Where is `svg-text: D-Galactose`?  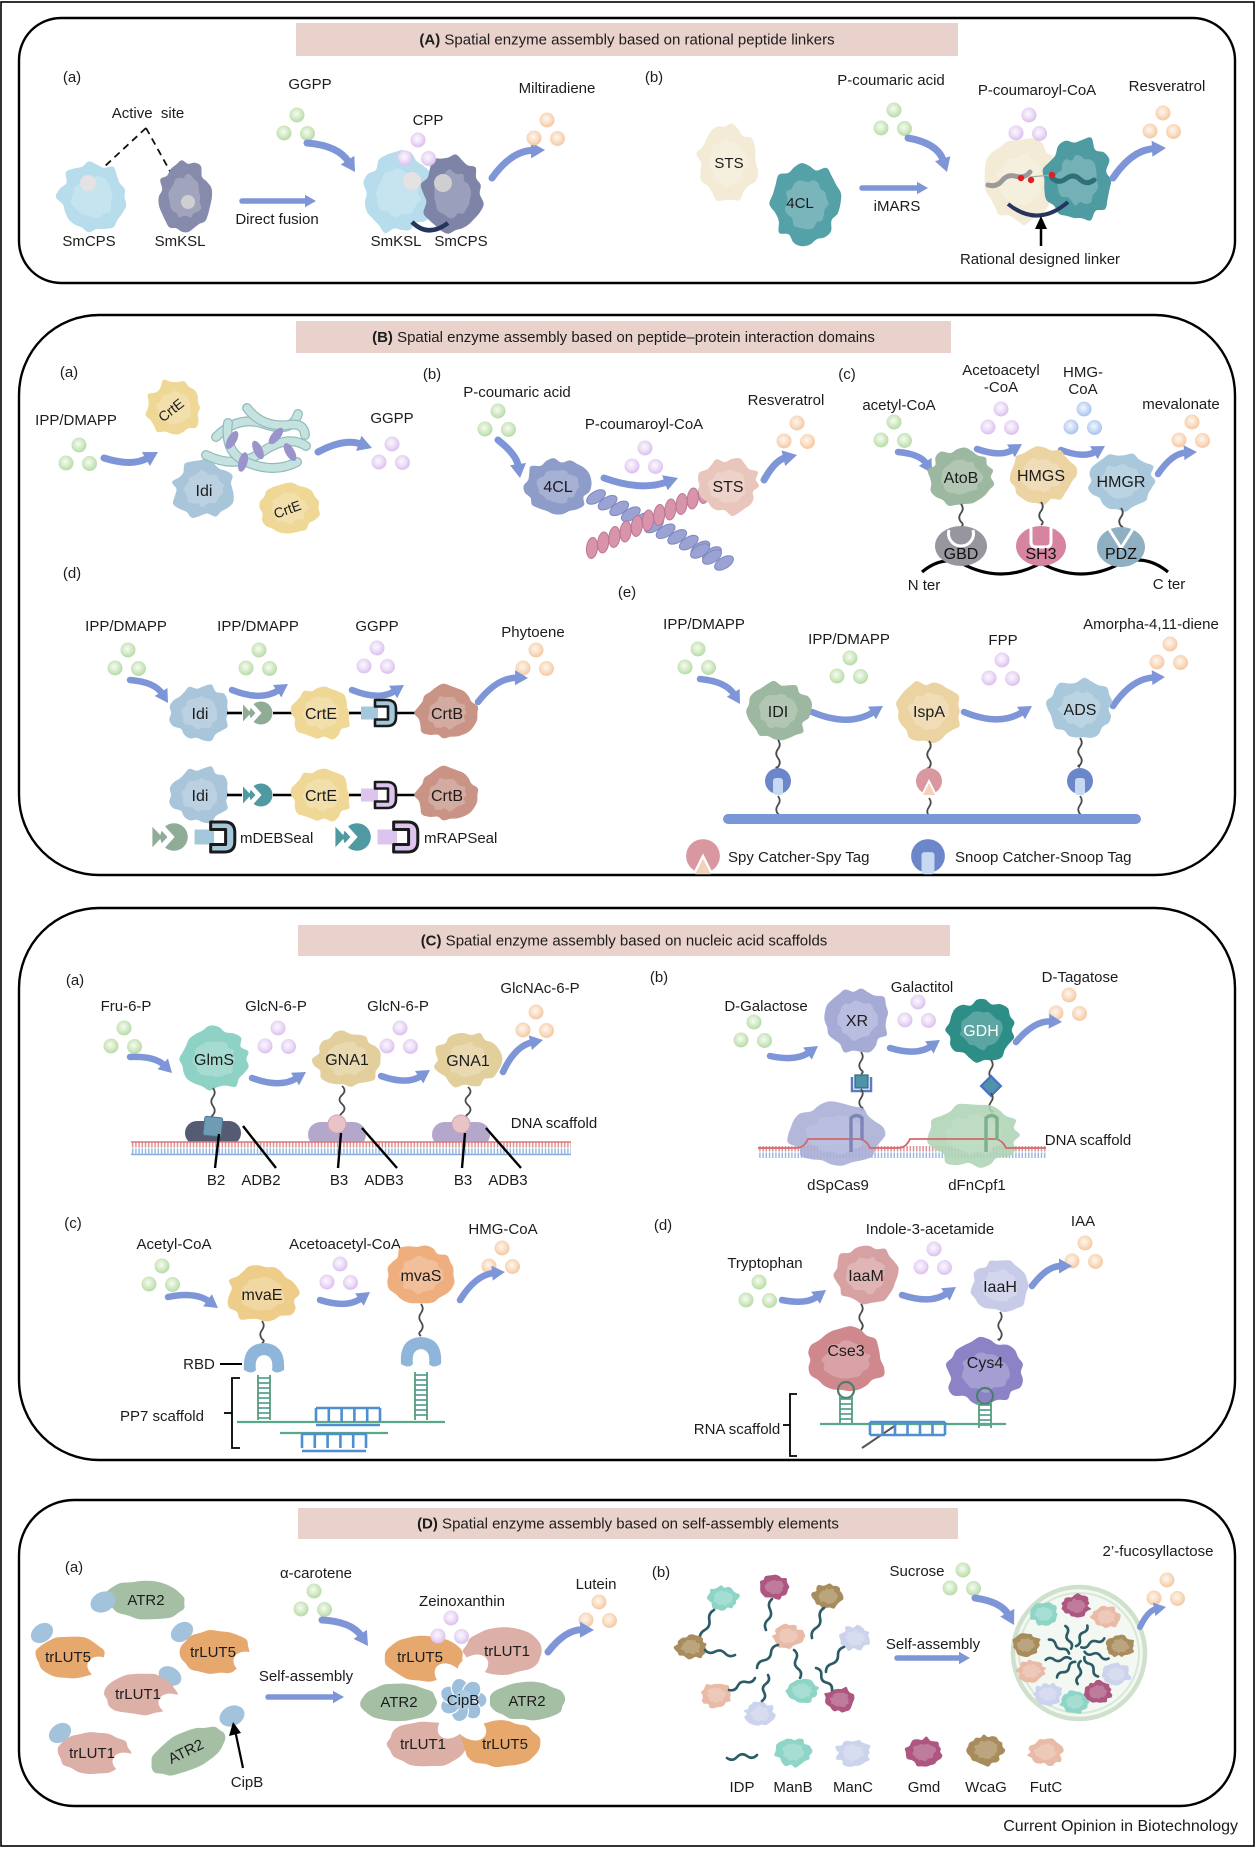 svg-text: D-Galactose is located at coordinates (765, 1006).